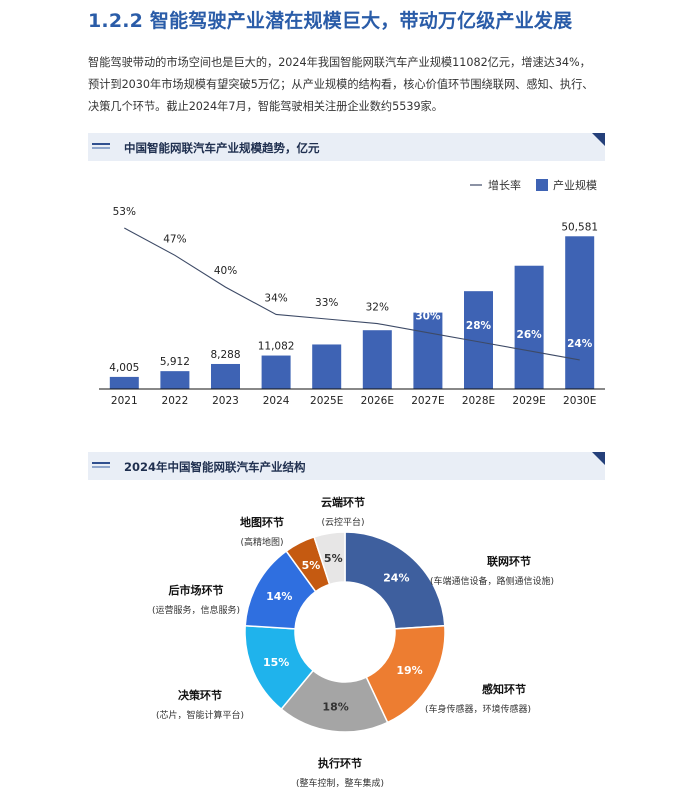 The width and height of the screenshot is (691, 792). I want to click on bar-2023, so click(225, 376).